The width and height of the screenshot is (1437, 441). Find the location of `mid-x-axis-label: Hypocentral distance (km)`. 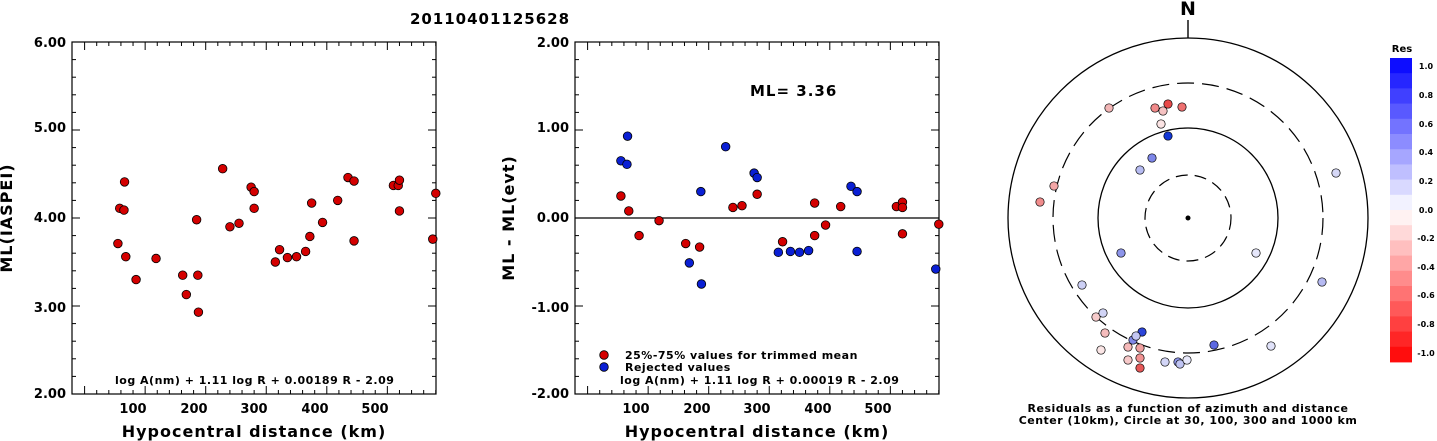

mid-x-axis-label: Hypocentral distance (km) is located at coordinates (757, 431).